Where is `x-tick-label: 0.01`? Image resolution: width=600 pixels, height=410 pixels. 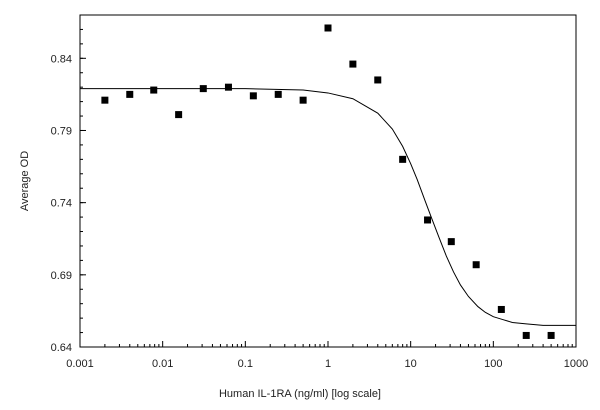
x-tick-label: 0.01 is located at coordinates (162, 364).